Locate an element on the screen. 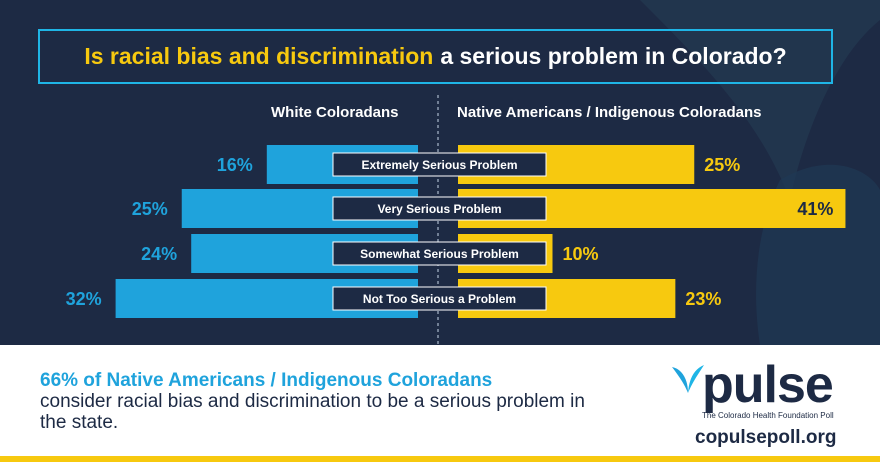  title-rest: a serious problem in Colorado? is located at coordinates (613, 56).